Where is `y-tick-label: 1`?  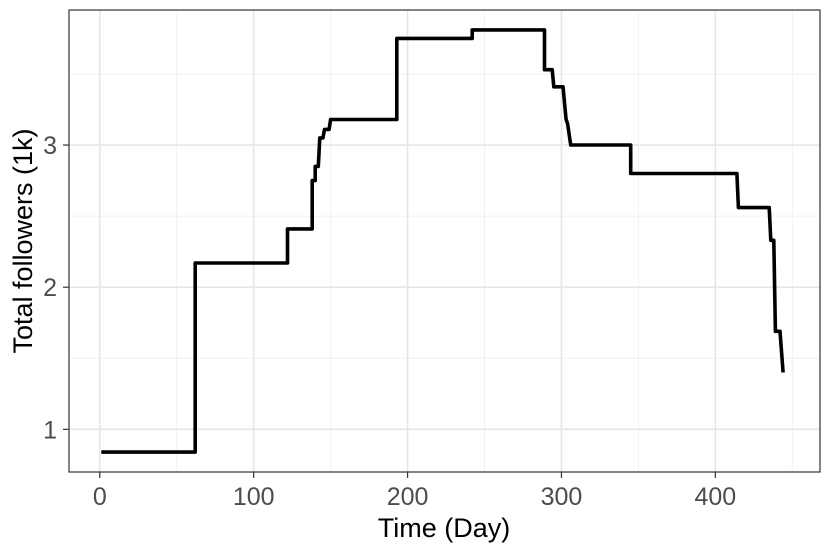 y-tick-label: 1 is located at coordinates (50, 430).